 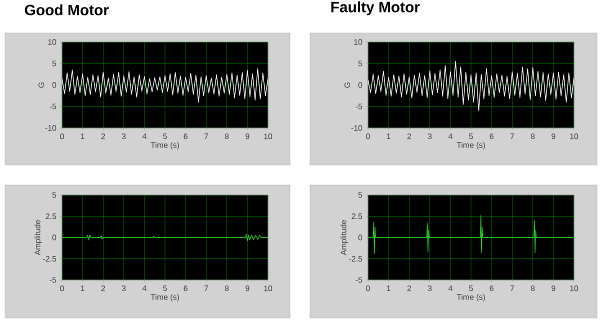 I want to click on chart-title: Faulty Motor, so click(x=375, y=8).